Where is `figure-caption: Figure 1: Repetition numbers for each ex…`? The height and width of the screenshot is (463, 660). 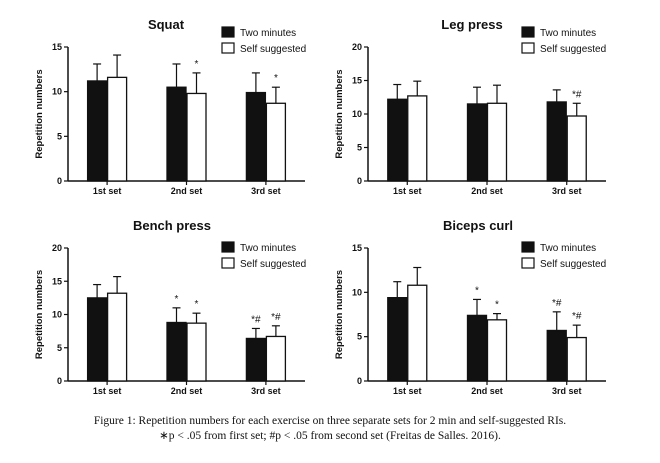
figure-caption: Figure 1: Repetition numbers for each ex… is located at coordinates (330, 429).